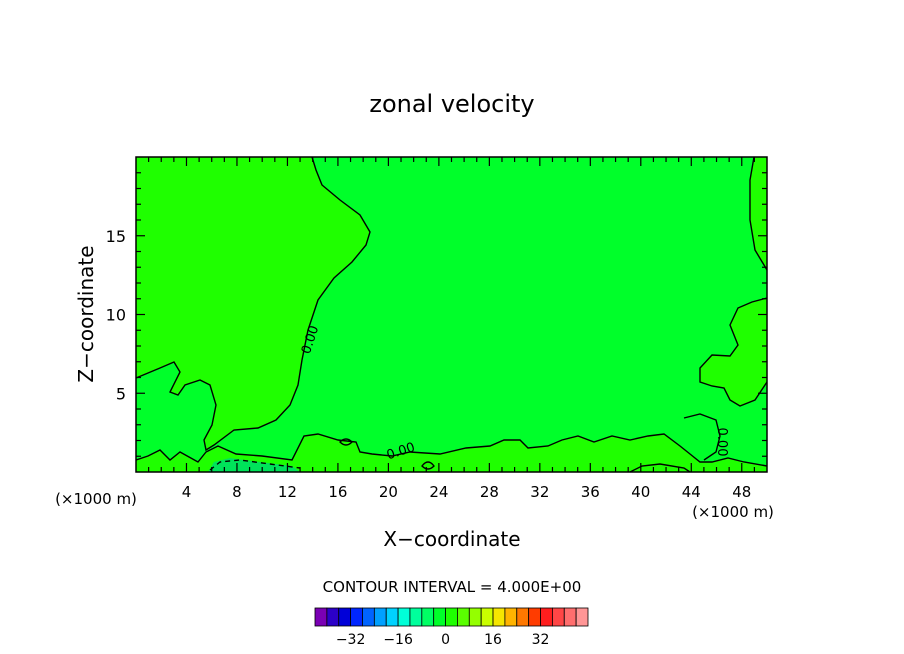 The image size is (904, 654). Describe the element at coordinates (351, 640) in the screenshot. I see `colorbar-tick-label: −32` at that location.